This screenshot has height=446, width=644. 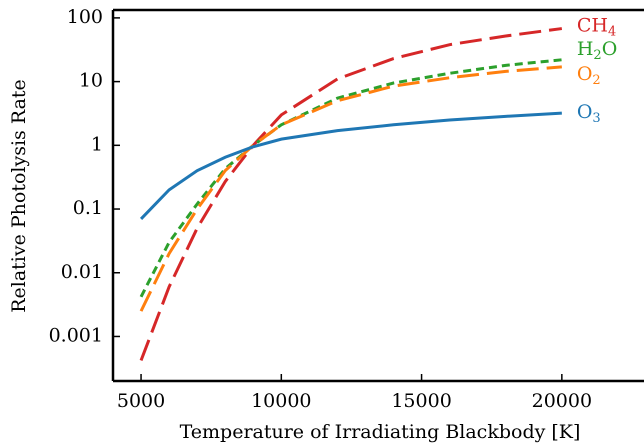 What do you see at coordinates (97, 144) in the screenshot?
I see `y-tick-label: 1` at bounding box center [97, 144].